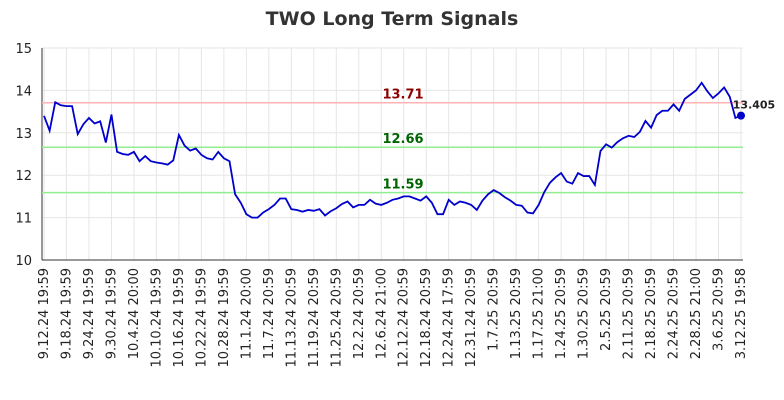 This screenshot has height=400, width=784. I want to click on x-tick-label: 11.25.24 20:59, so click(336, 318).